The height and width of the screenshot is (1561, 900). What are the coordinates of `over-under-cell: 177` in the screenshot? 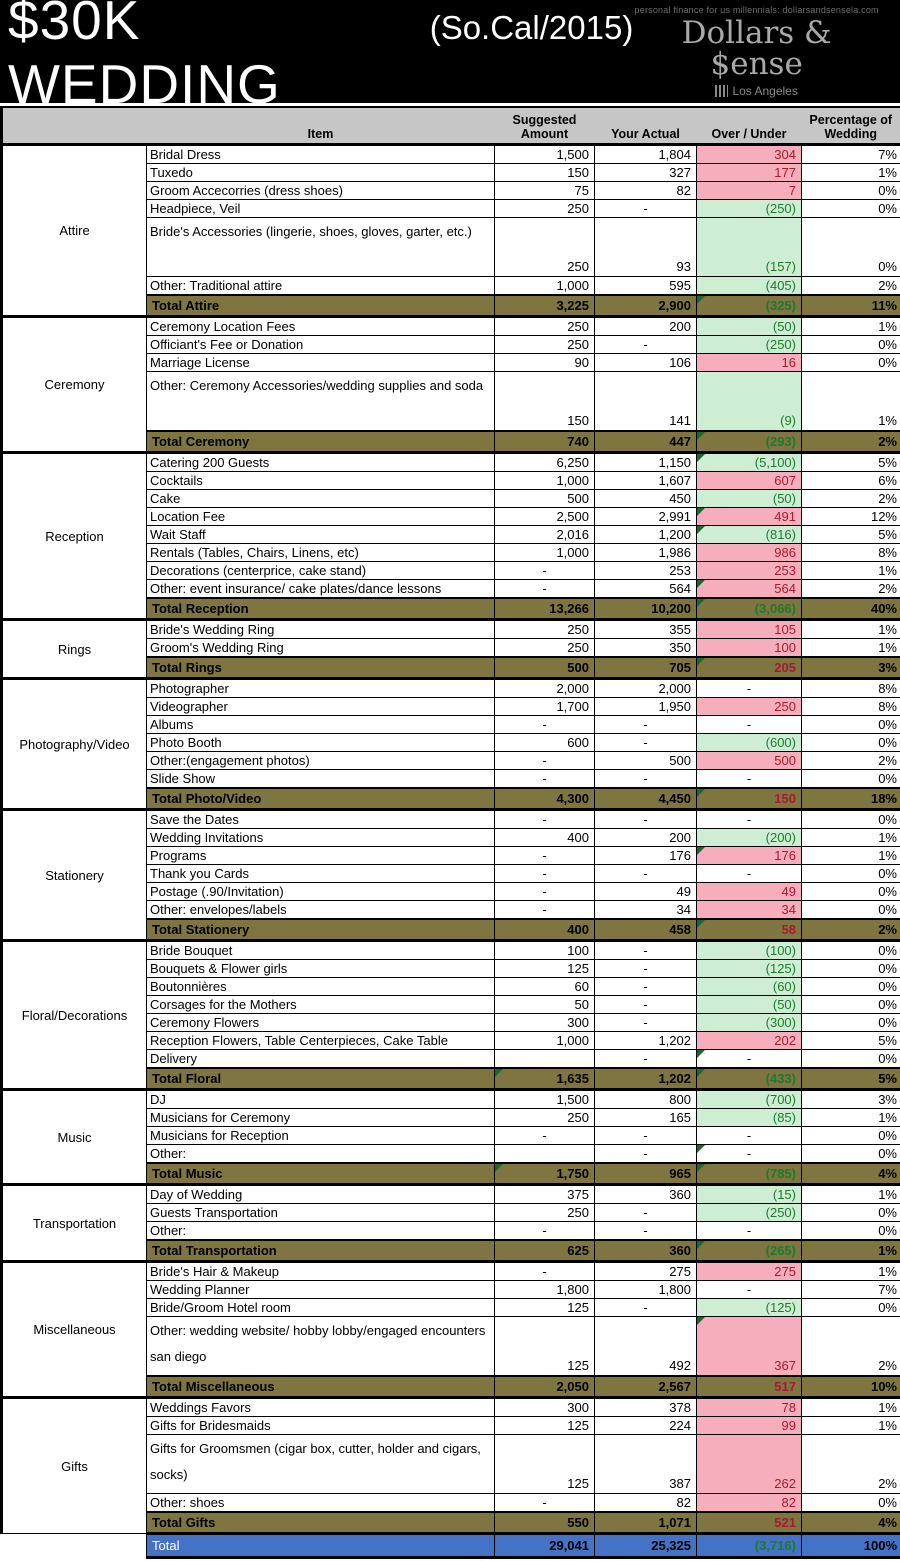 It's located at (749, 172).